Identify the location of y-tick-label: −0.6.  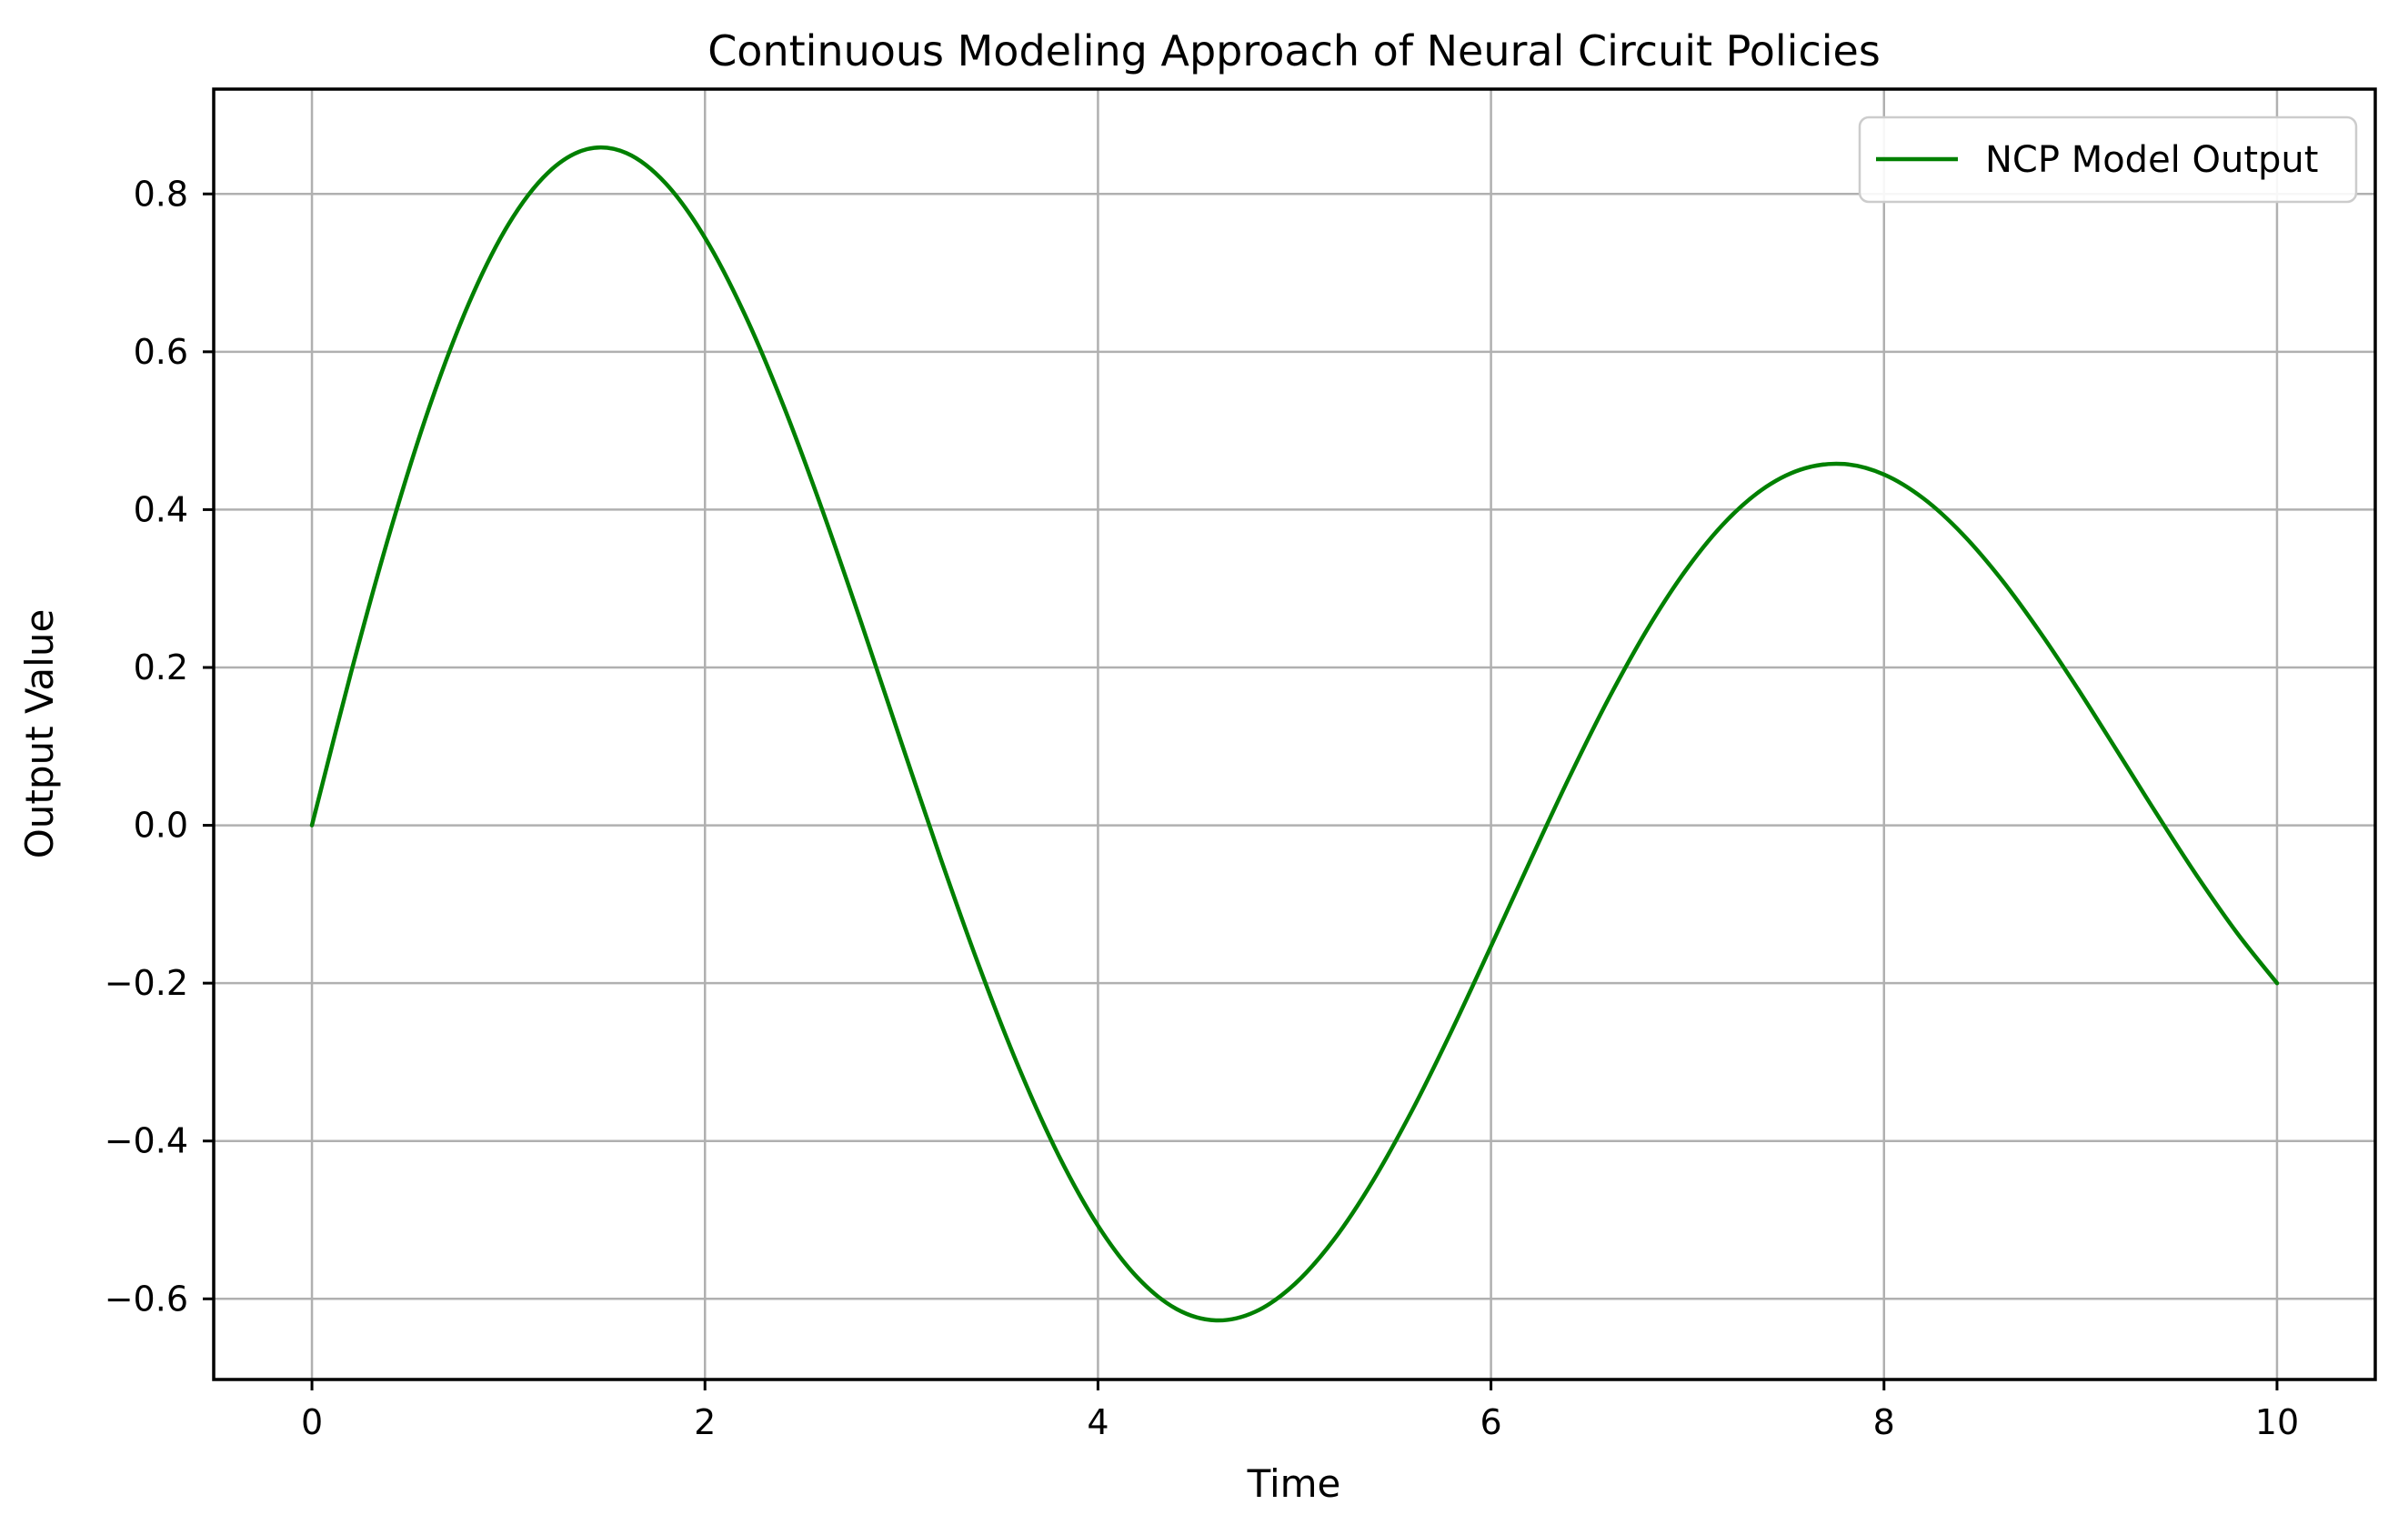
(146, 1299).